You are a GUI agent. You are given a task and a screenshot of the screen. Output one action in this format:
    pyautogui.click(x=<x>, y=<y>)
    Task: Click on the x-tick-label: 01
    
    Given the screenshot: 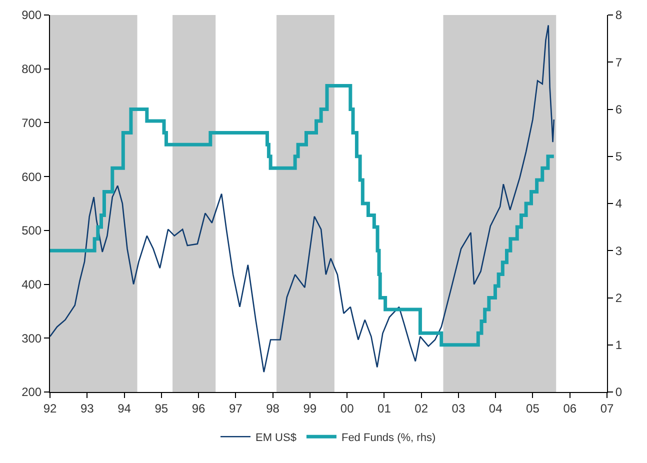 What is the action you would take?
    pyautogui.click(x=385, y=408)
    